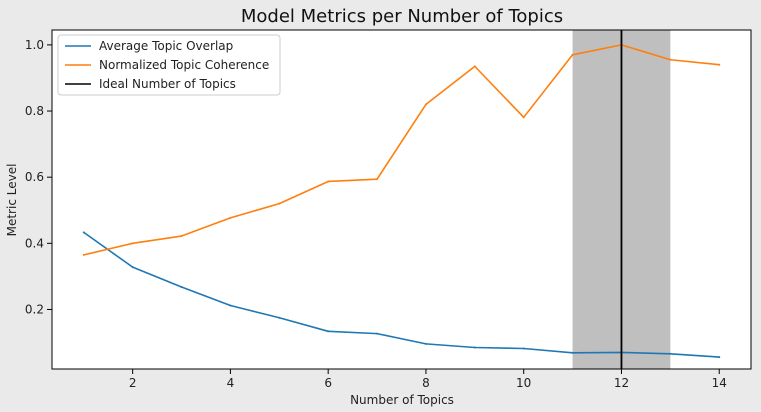 The height and width of the screenshot is (412, 761). Describe the element at coordinates (426, 383) in the screenshot. I see `x-tick-label-8: 8` at that location.